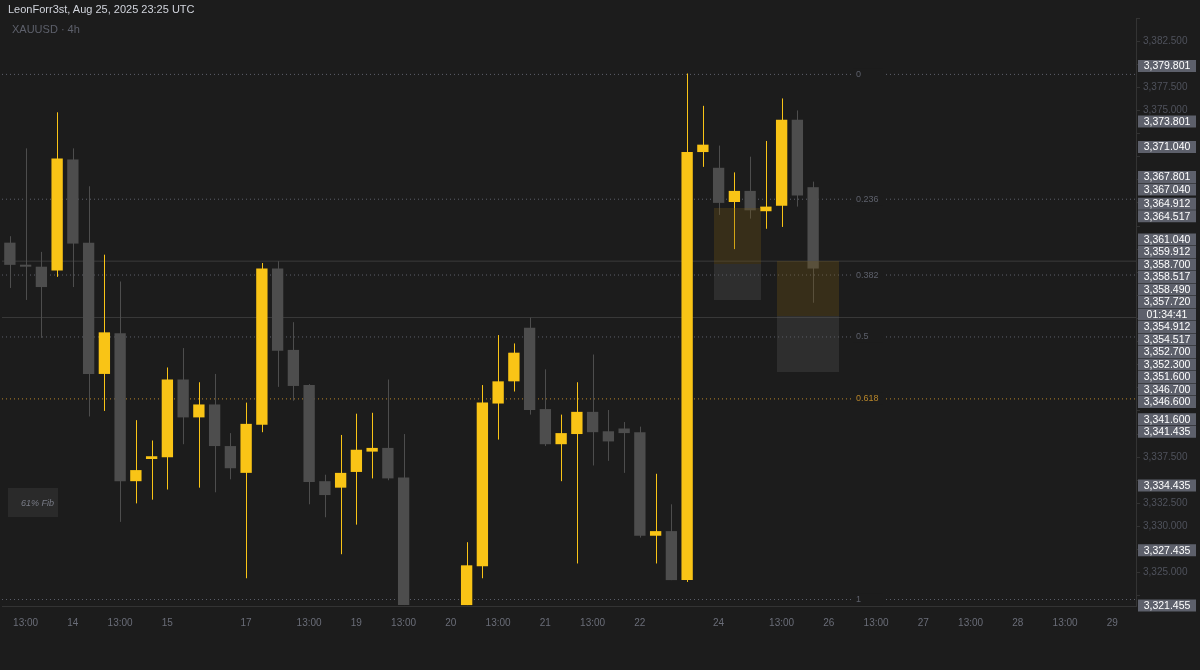 Image resolution: width=1200 pixels, height=670 pixels. I want to click on text: 3,359.912, so click(1167, 251).